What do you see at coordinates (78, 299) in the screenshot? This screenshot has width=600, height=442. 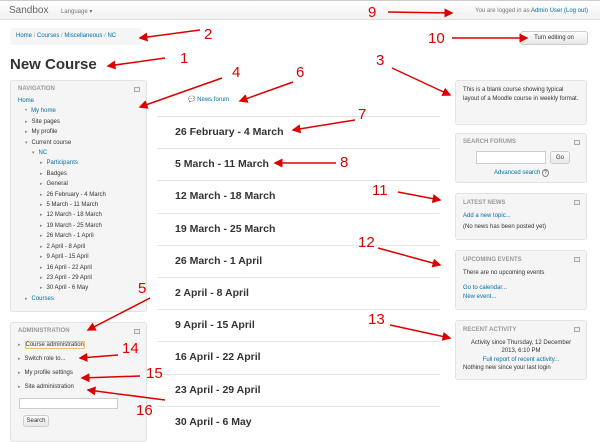 I see `nav-courses: Courses` at bounding box center [78, 299].